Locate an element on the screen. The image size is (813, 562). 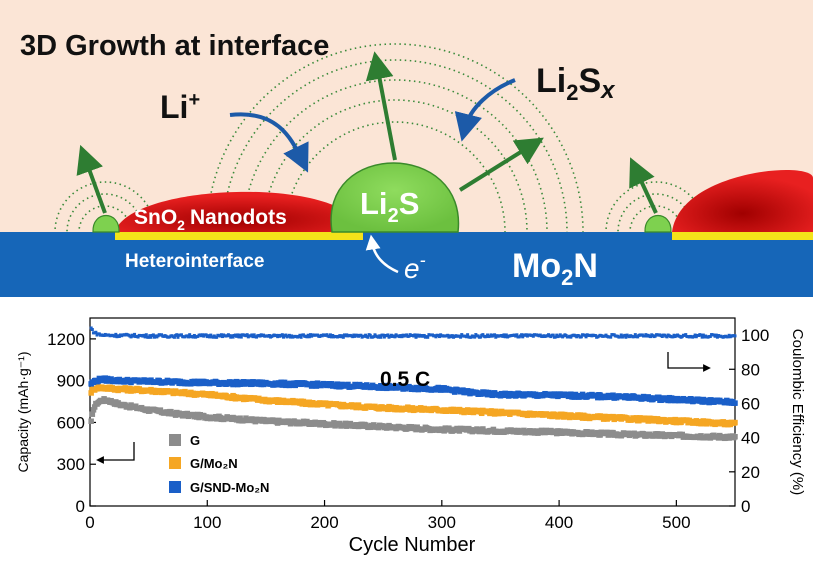
li2s-label: Li2S is located at coordinates (389, 206).